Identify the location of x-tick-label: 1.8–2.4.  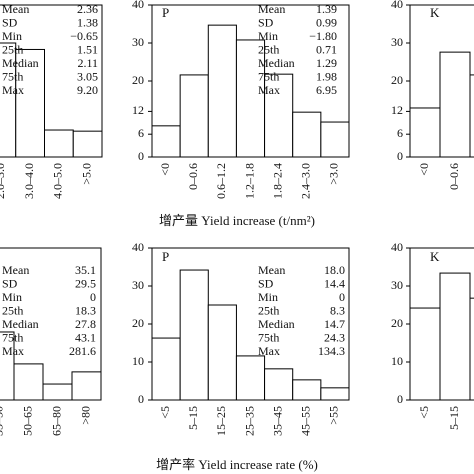
(277, 181).